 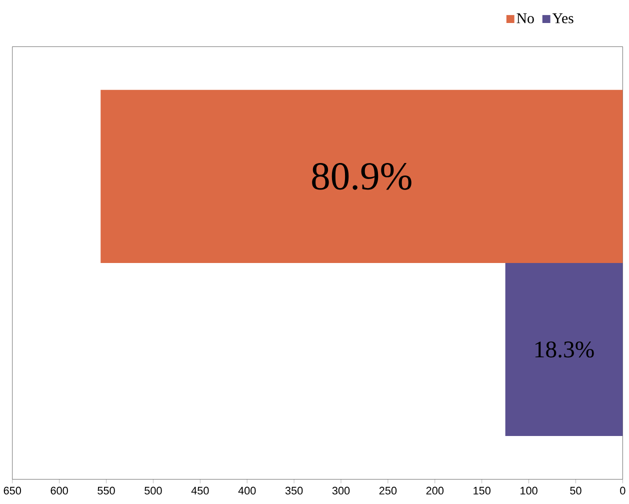 What do you see at coordinates (153, 490) in the screenshot?
I see `x-tick-label: 500` at bounding box center [153, 490].